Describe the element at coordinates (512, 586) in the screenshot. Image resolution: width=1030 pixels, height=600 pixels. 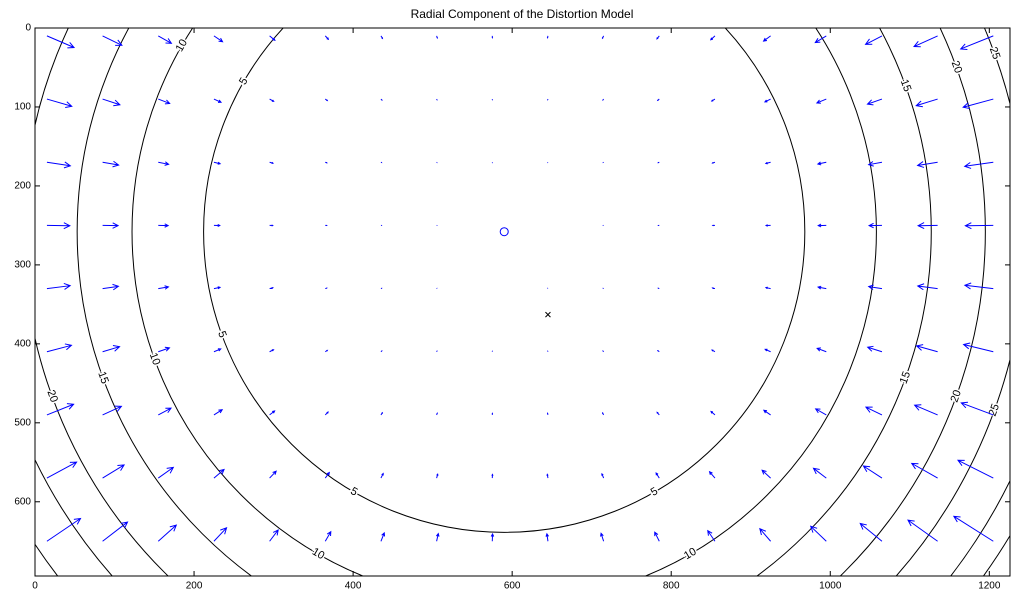
I see `x-tick-label: 600` at that location.